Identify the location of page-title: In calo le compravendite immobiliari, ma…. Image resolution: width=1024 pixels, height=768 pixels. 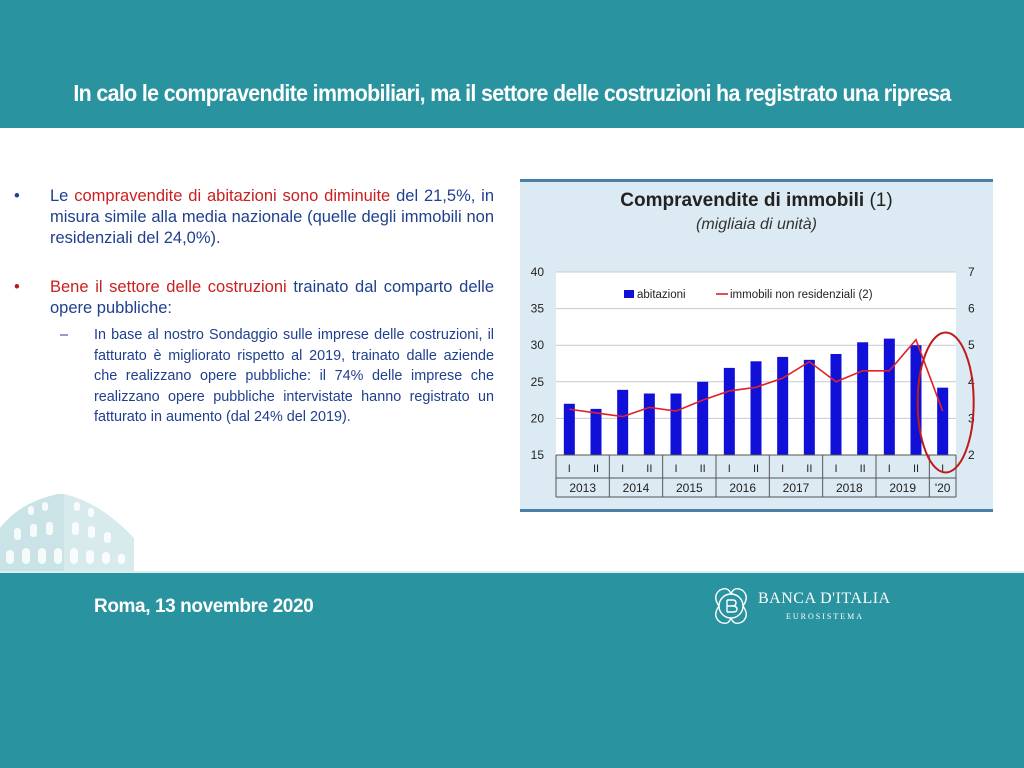
(512, 93).